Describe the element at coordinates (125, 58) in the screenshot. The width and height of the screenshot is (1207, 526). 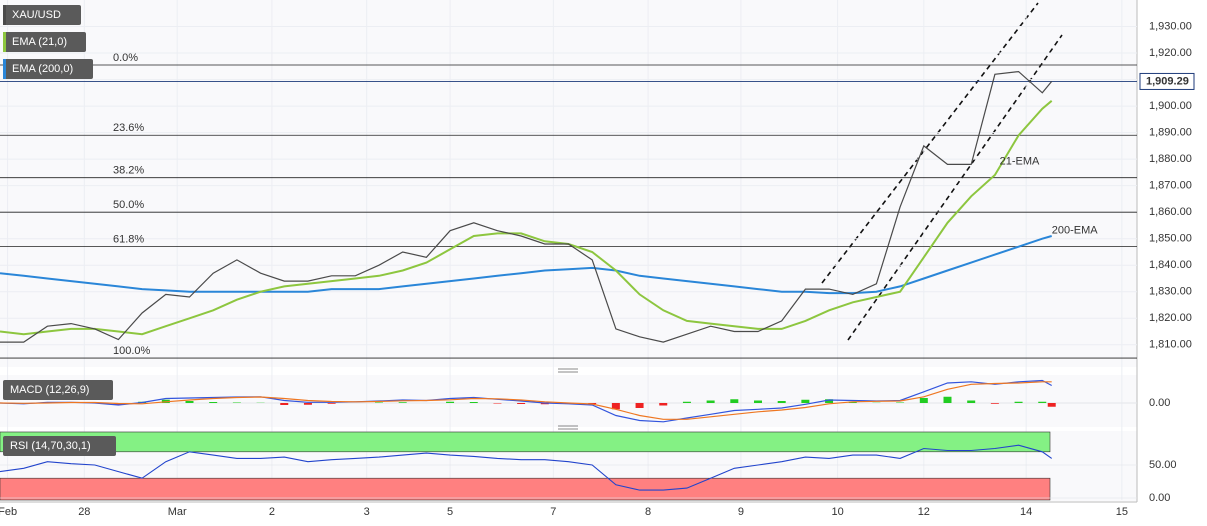
I see `fib-label: 0.0%` at that location.